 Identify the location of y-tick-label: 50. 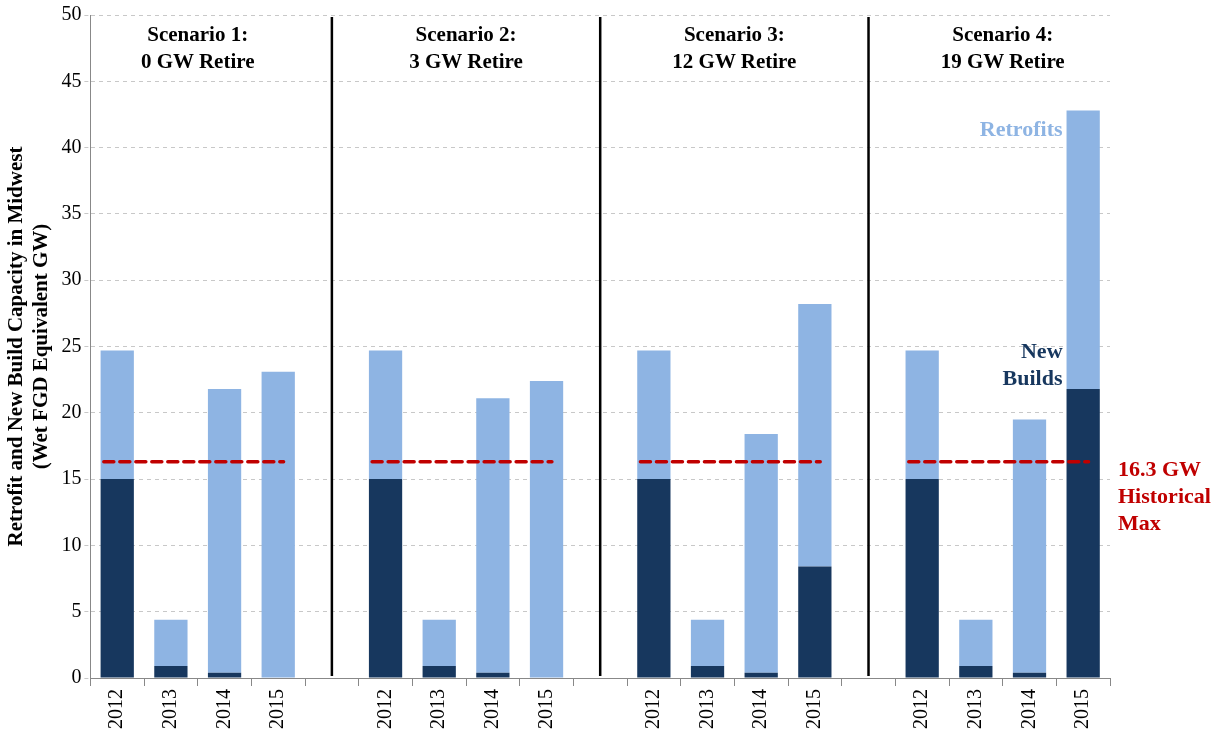
(71, 13).